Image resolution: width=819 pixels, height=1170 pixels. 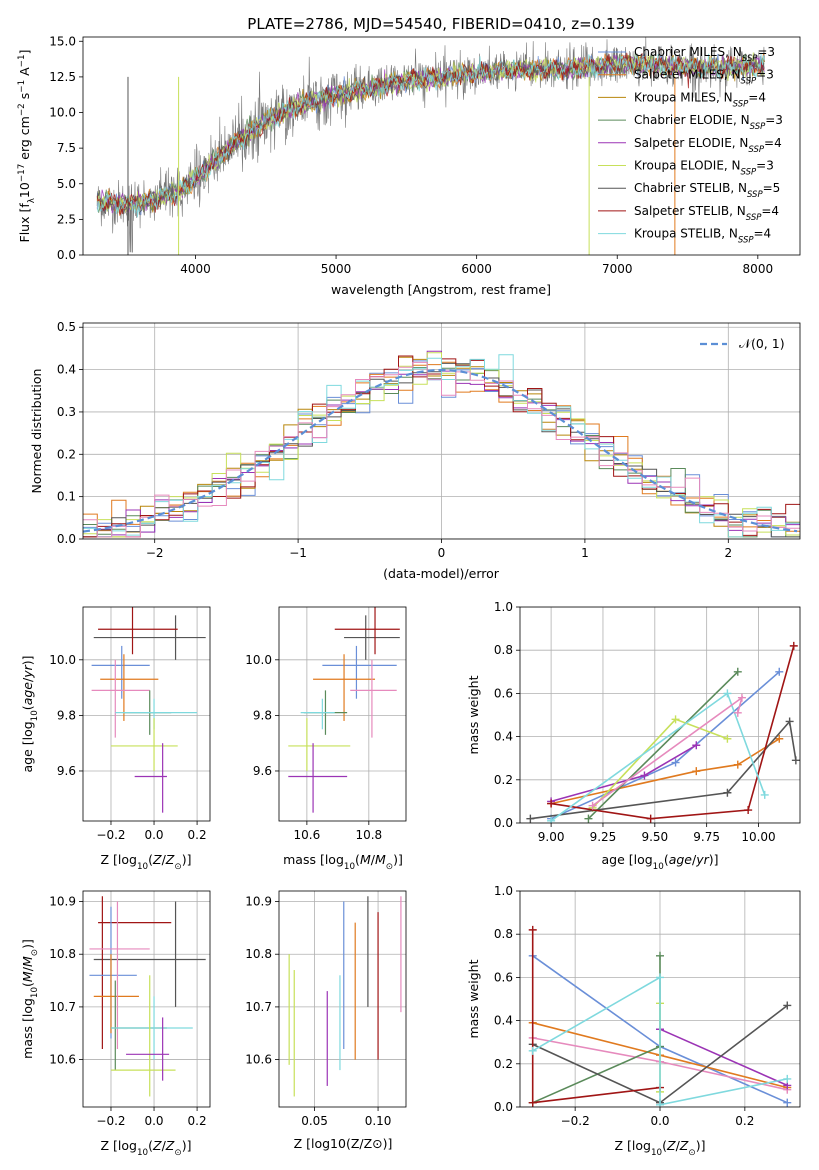 I want to click on x-axis-label-part-0: Z [log, so click(x=119, y=859).